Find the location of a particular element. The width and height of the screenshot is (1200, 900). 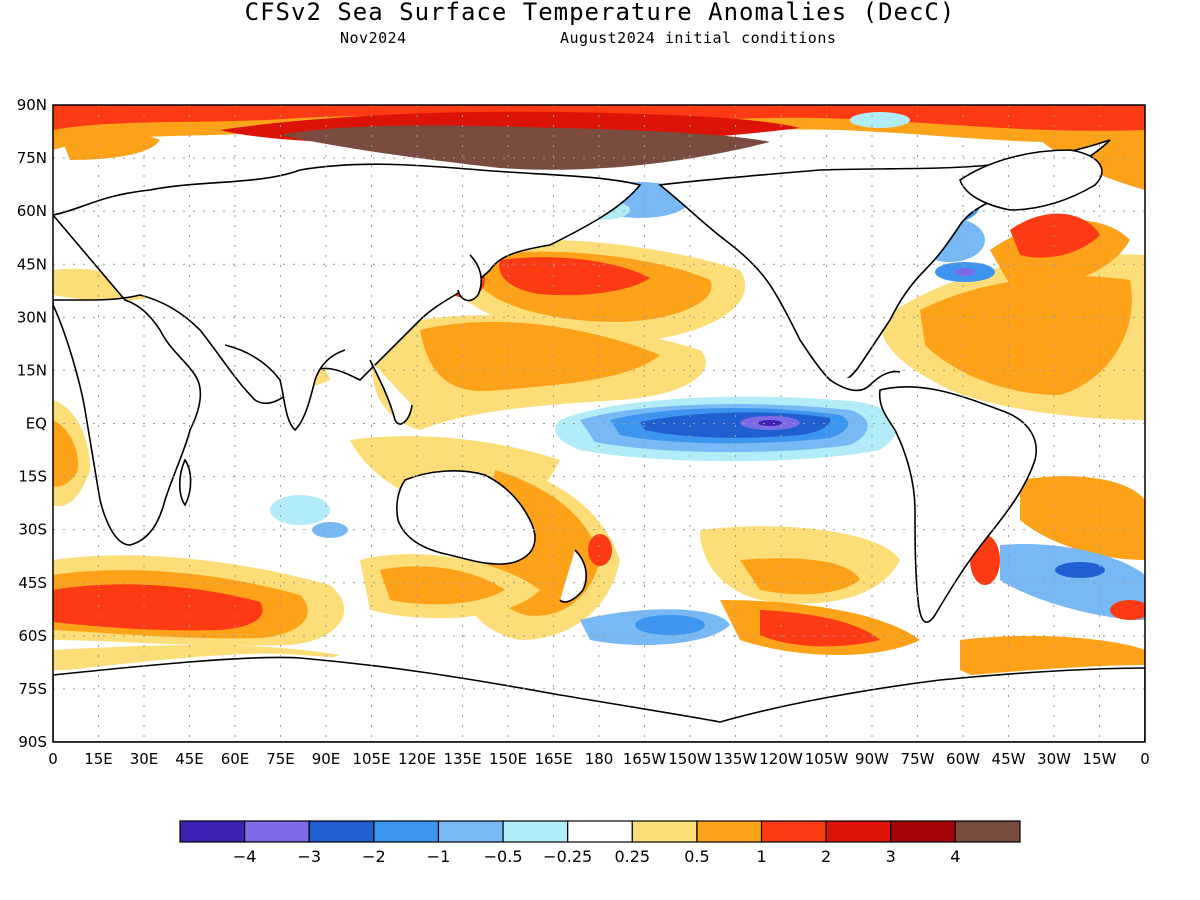

lon-tick-label: 105E is located at coordinates (371, 759).